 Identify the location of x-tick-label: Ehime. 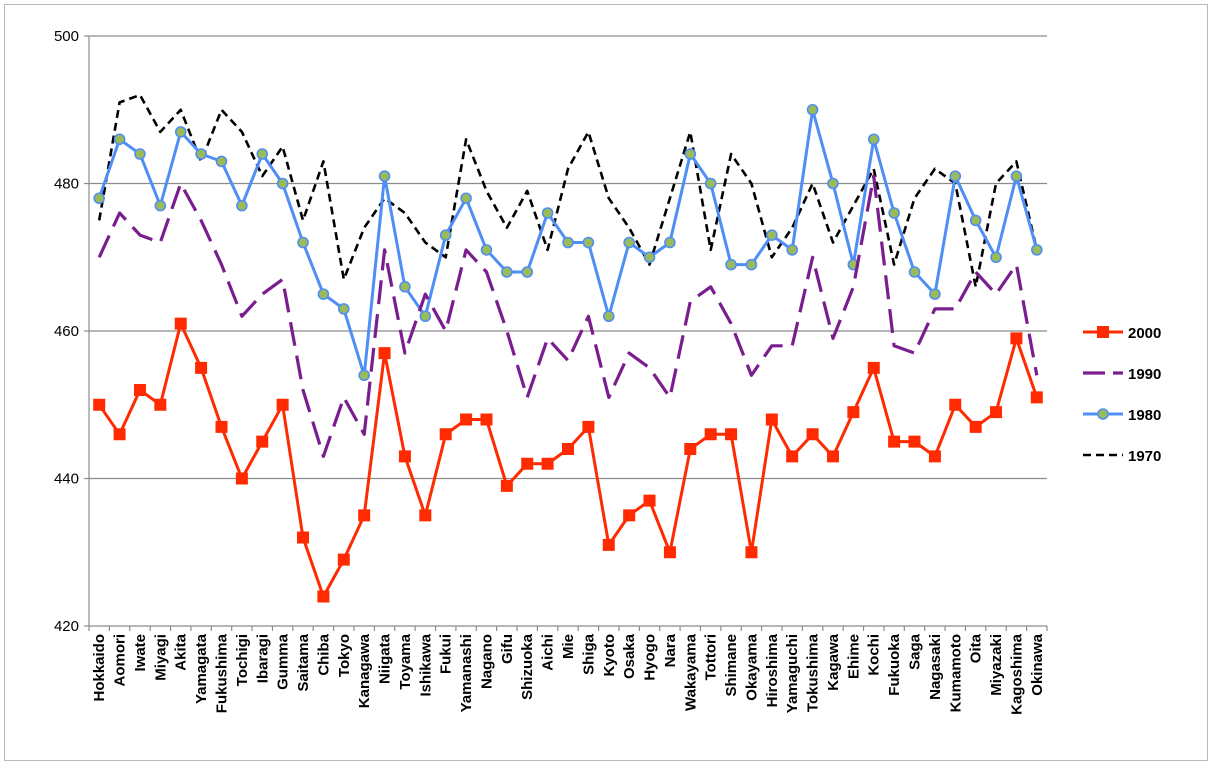
(853, 656).